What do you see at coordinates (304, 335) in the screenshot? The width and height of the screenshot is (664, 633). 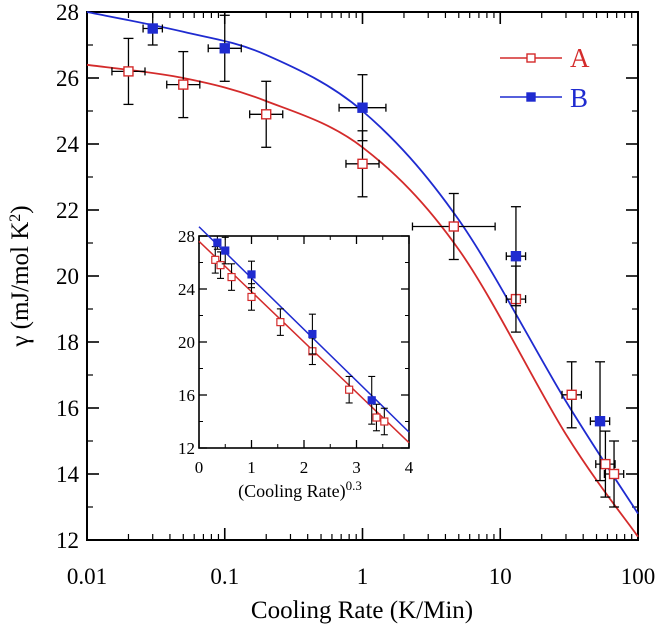 I see `inset-plot-area` at bounding box center [304, 335].